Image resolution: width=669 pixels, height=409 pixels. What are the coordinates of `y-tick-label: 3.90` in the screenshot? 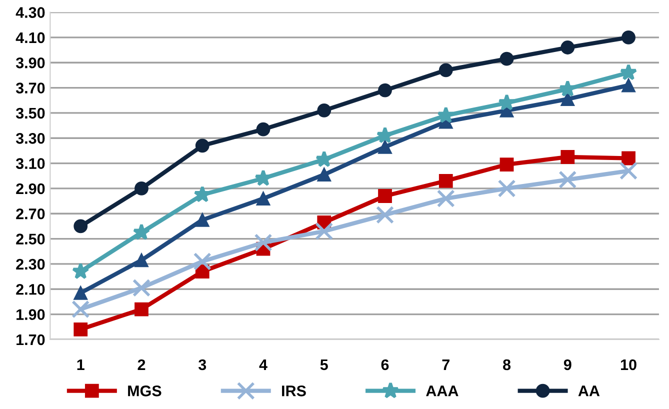 It's located at (30, 62).